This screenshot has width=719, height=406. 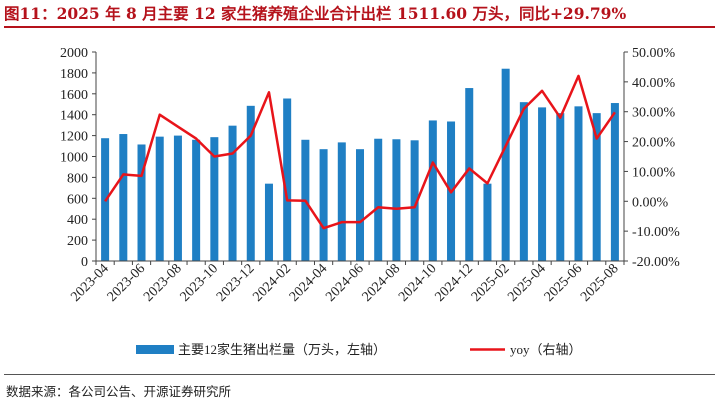 What do you see at coordinates (77, 199) in the screenshot?
I see `left-axis-tick-label: 600` at bounding box center [77, 199].